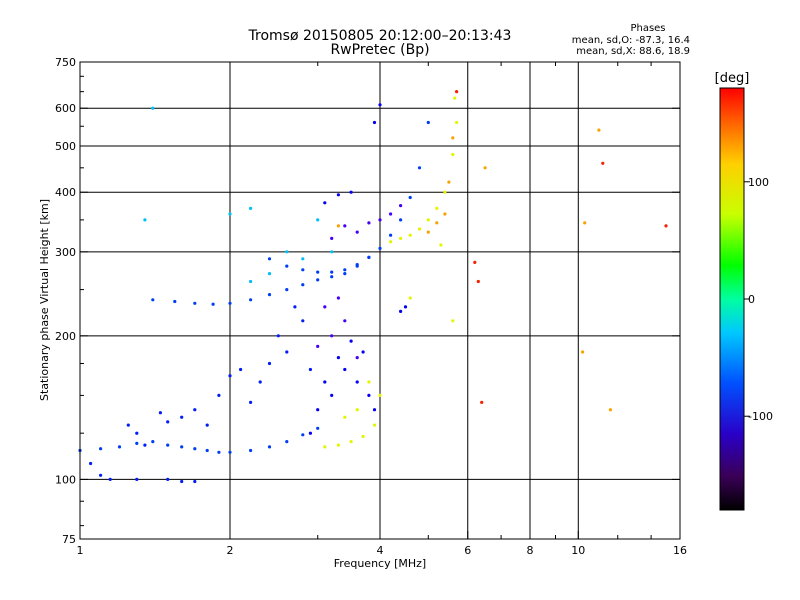 Image resolution: width=800 pixels, height=600 pixels. What do you see at coordinates (251, 450) in the screenshot?
I see `data-point-s0-p11` at bounding box center [251, 450].